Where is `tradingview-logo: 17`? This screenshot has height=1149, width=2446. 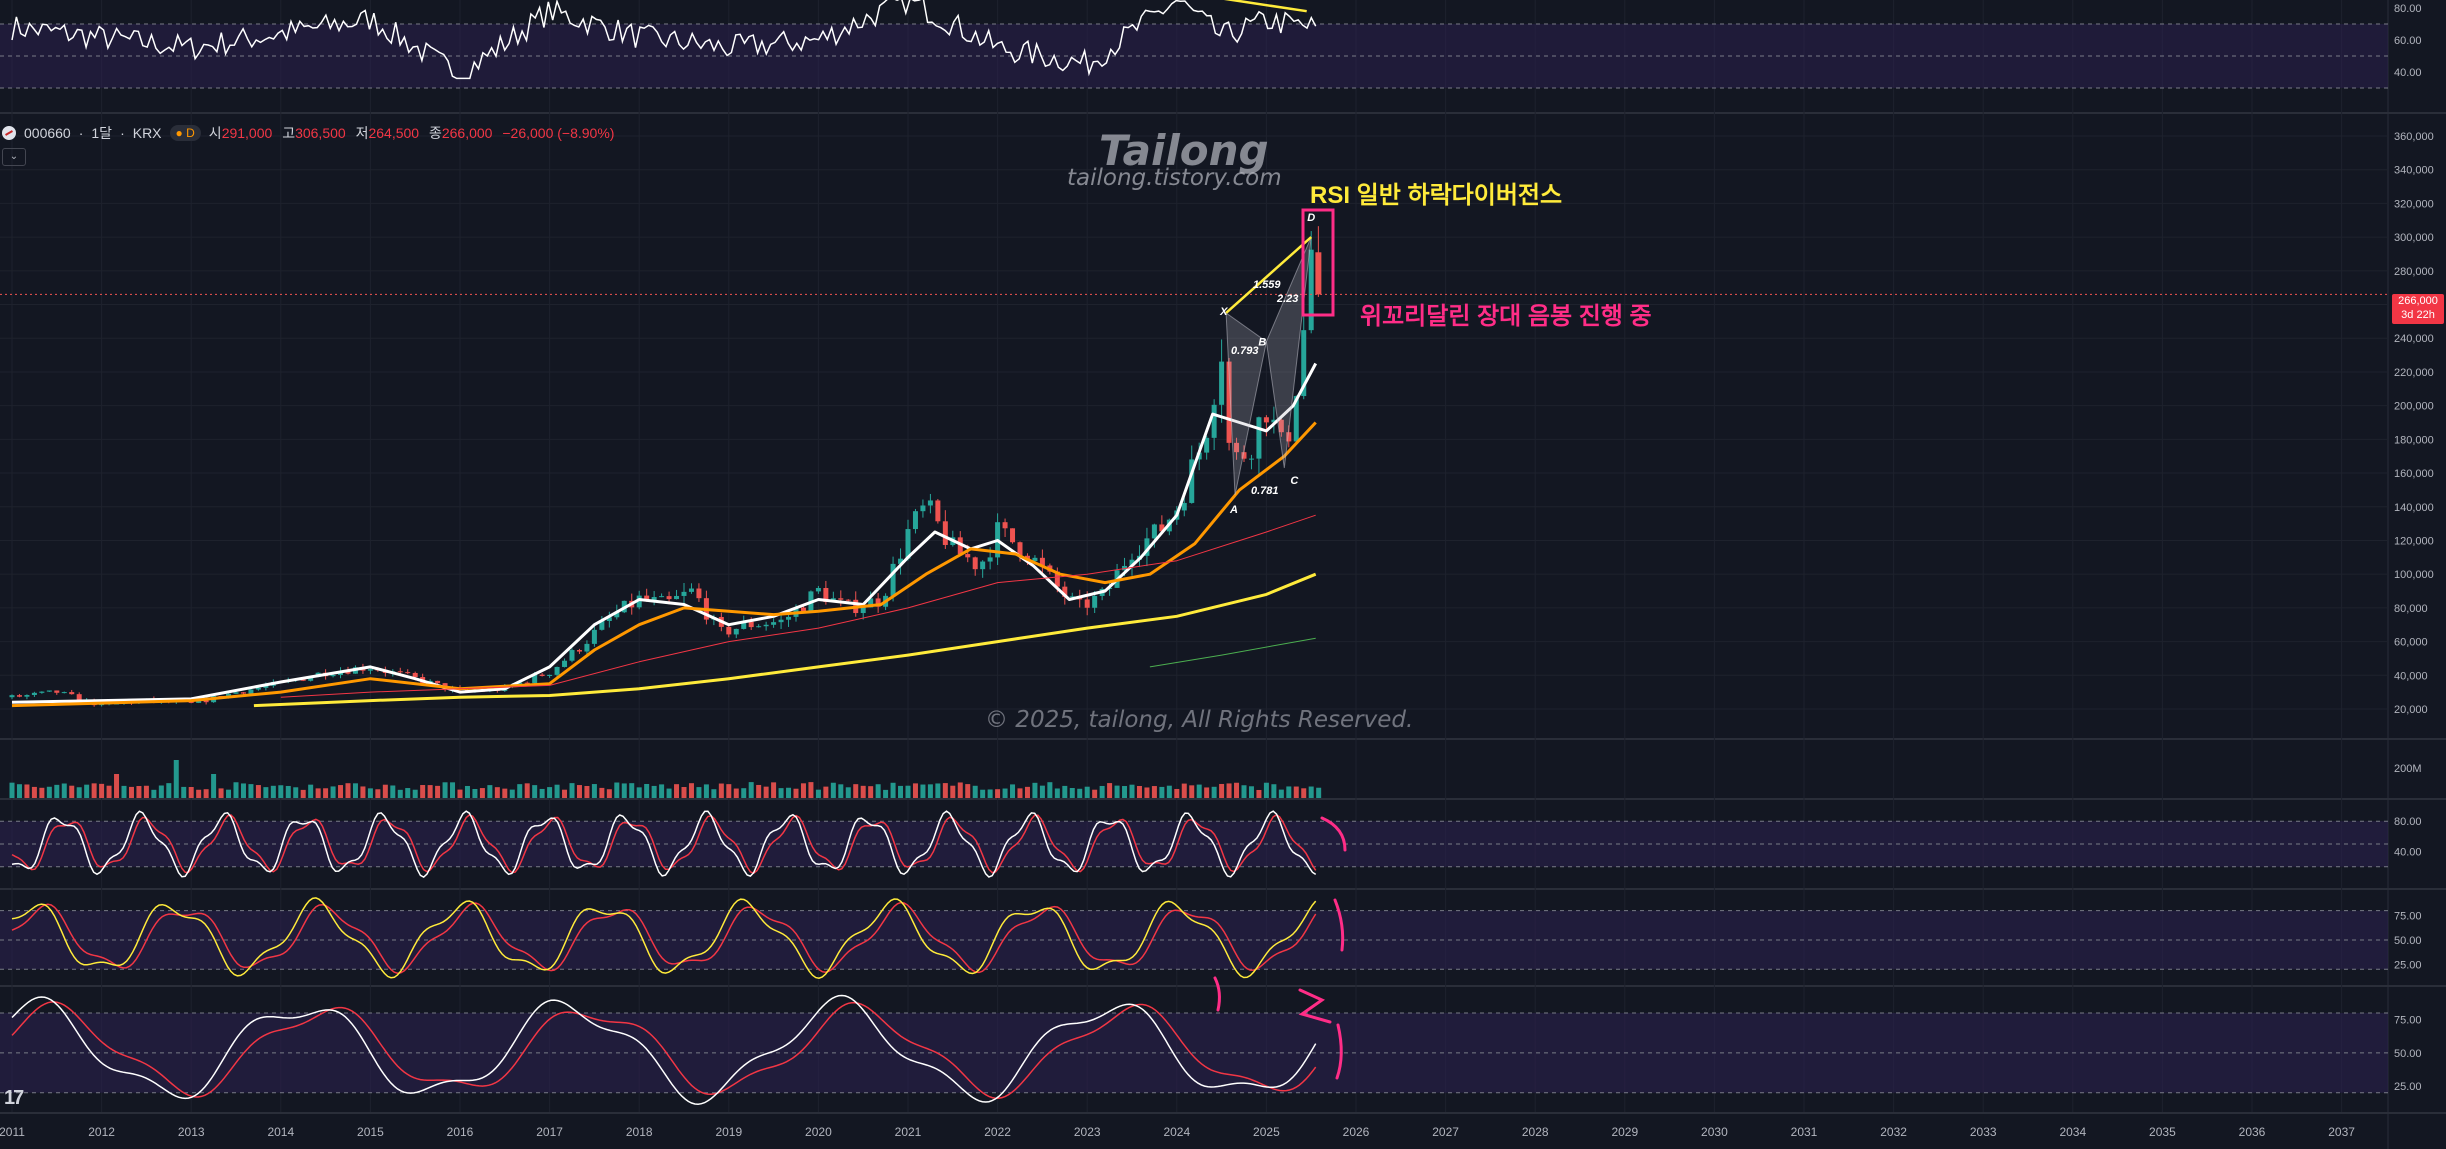
tradingview-logo: 17 is located at coordinates (14, 1098).